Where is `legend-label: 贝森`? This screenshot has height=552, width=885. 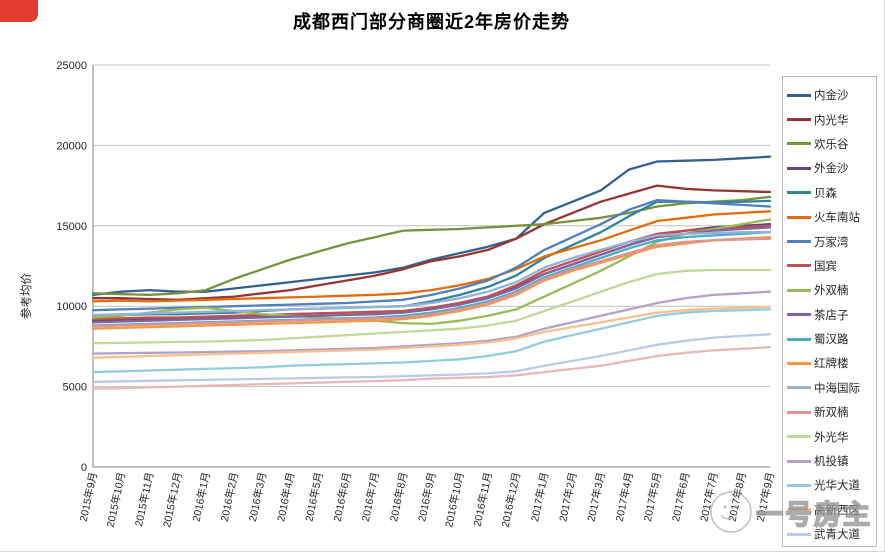 legend-label: 贝森 is located at coordinates (825, 193).